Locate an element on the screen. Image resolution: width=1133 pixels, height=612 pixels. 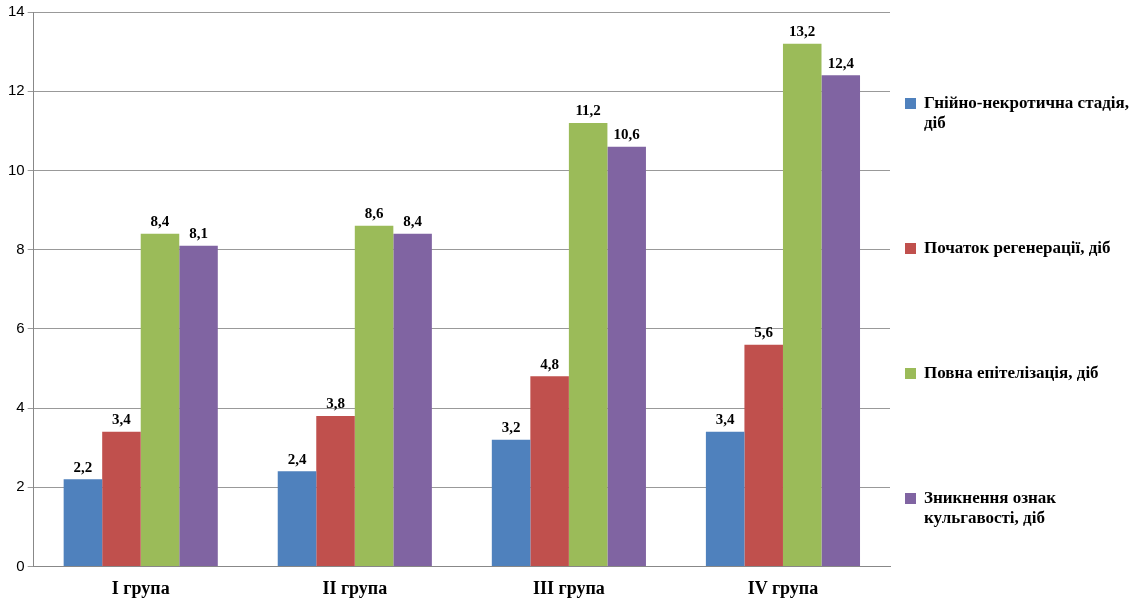
data-label: 3,2 is located at coordinates (511, 427).